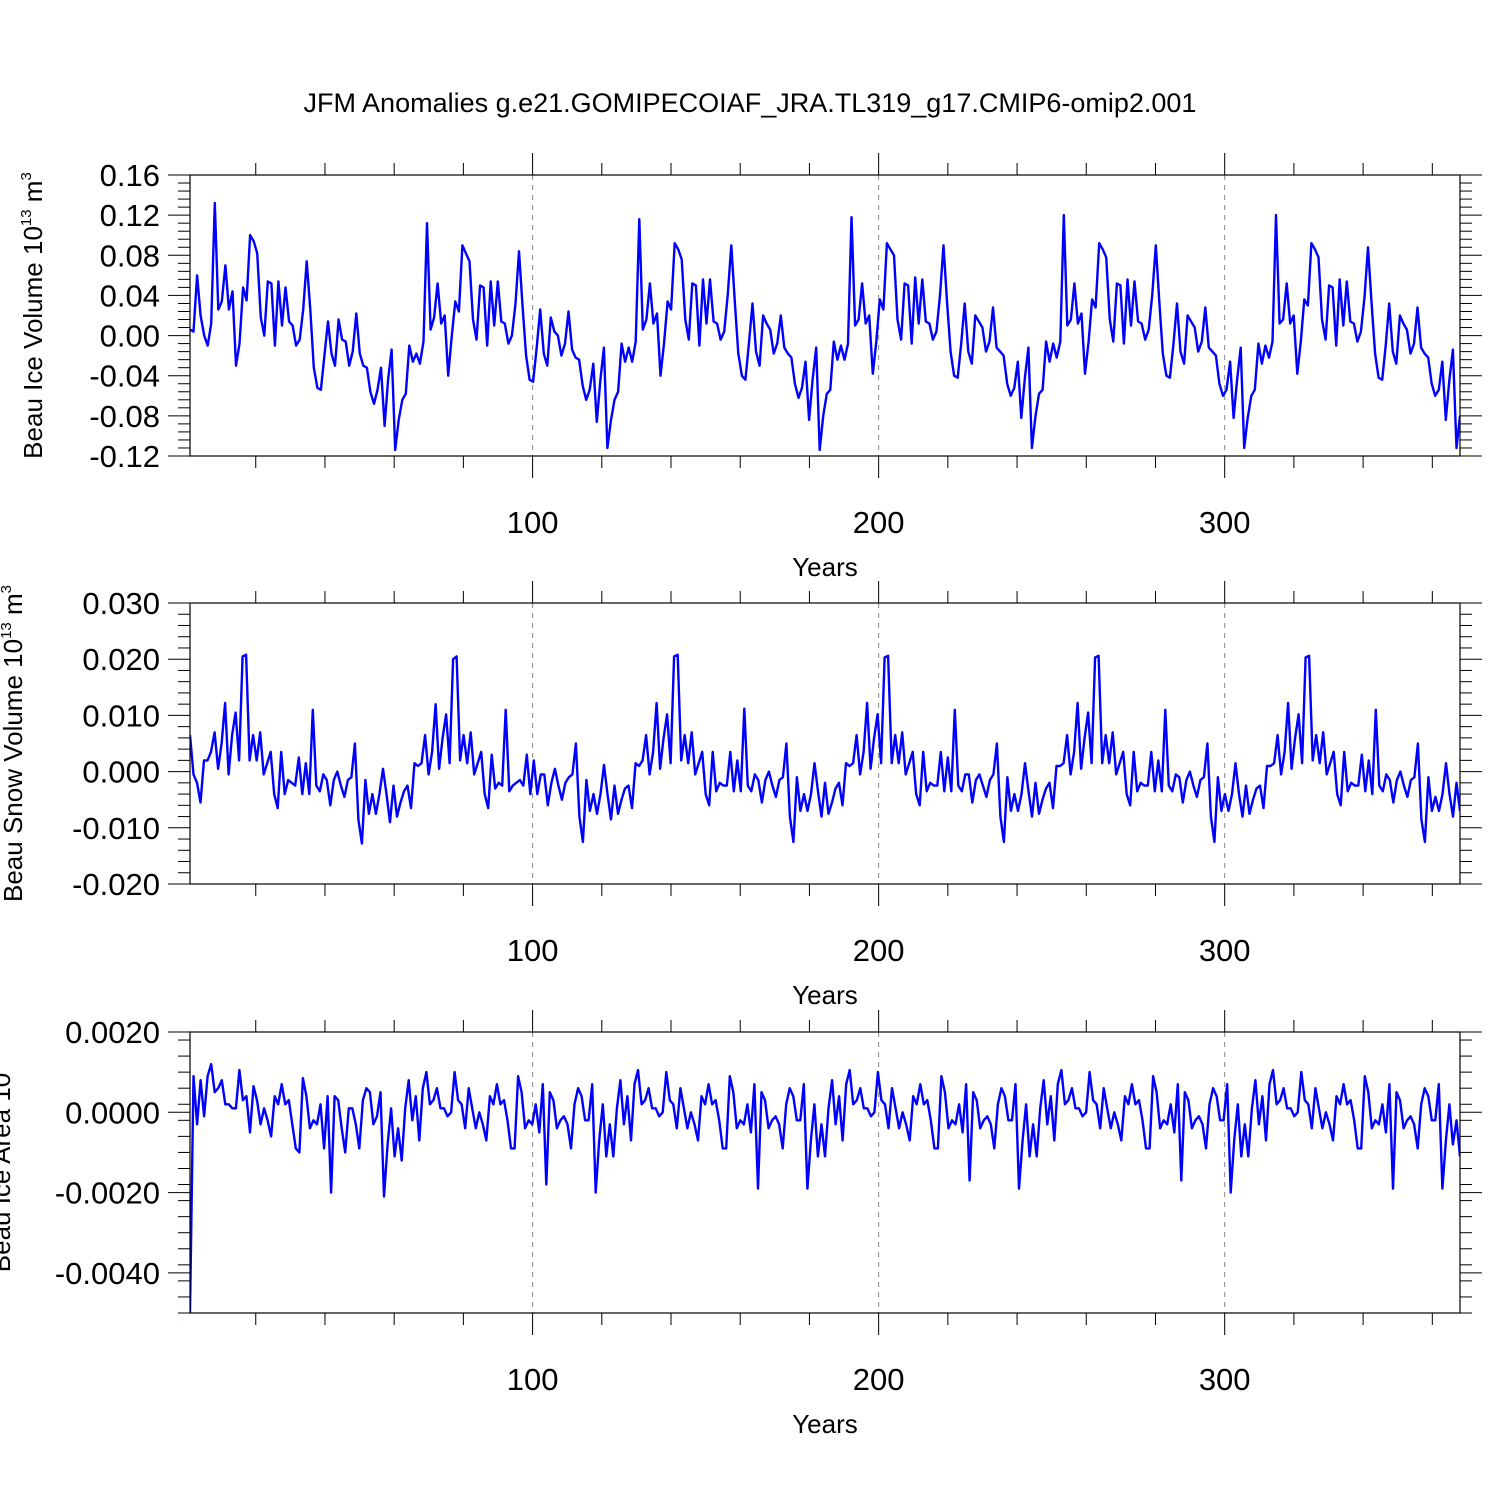 The image size is (1500, 1500). Describe the element at coordinates (124, 456) in the screenshot. I see `y-tick-label: -0.12` at that location.